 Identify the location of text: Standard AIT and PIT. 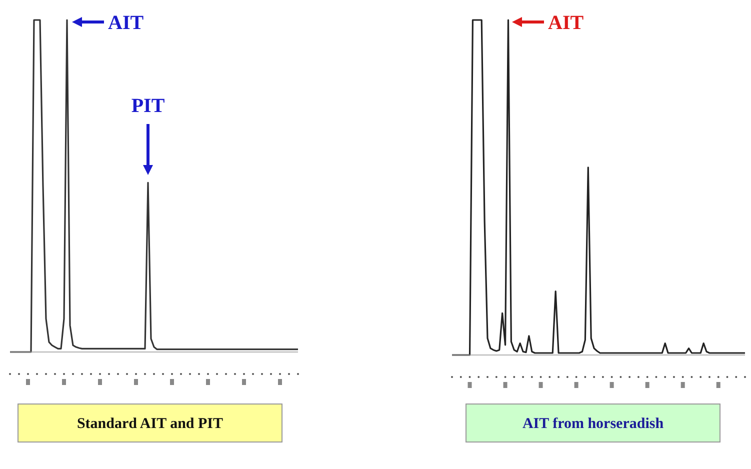
(150, 424).